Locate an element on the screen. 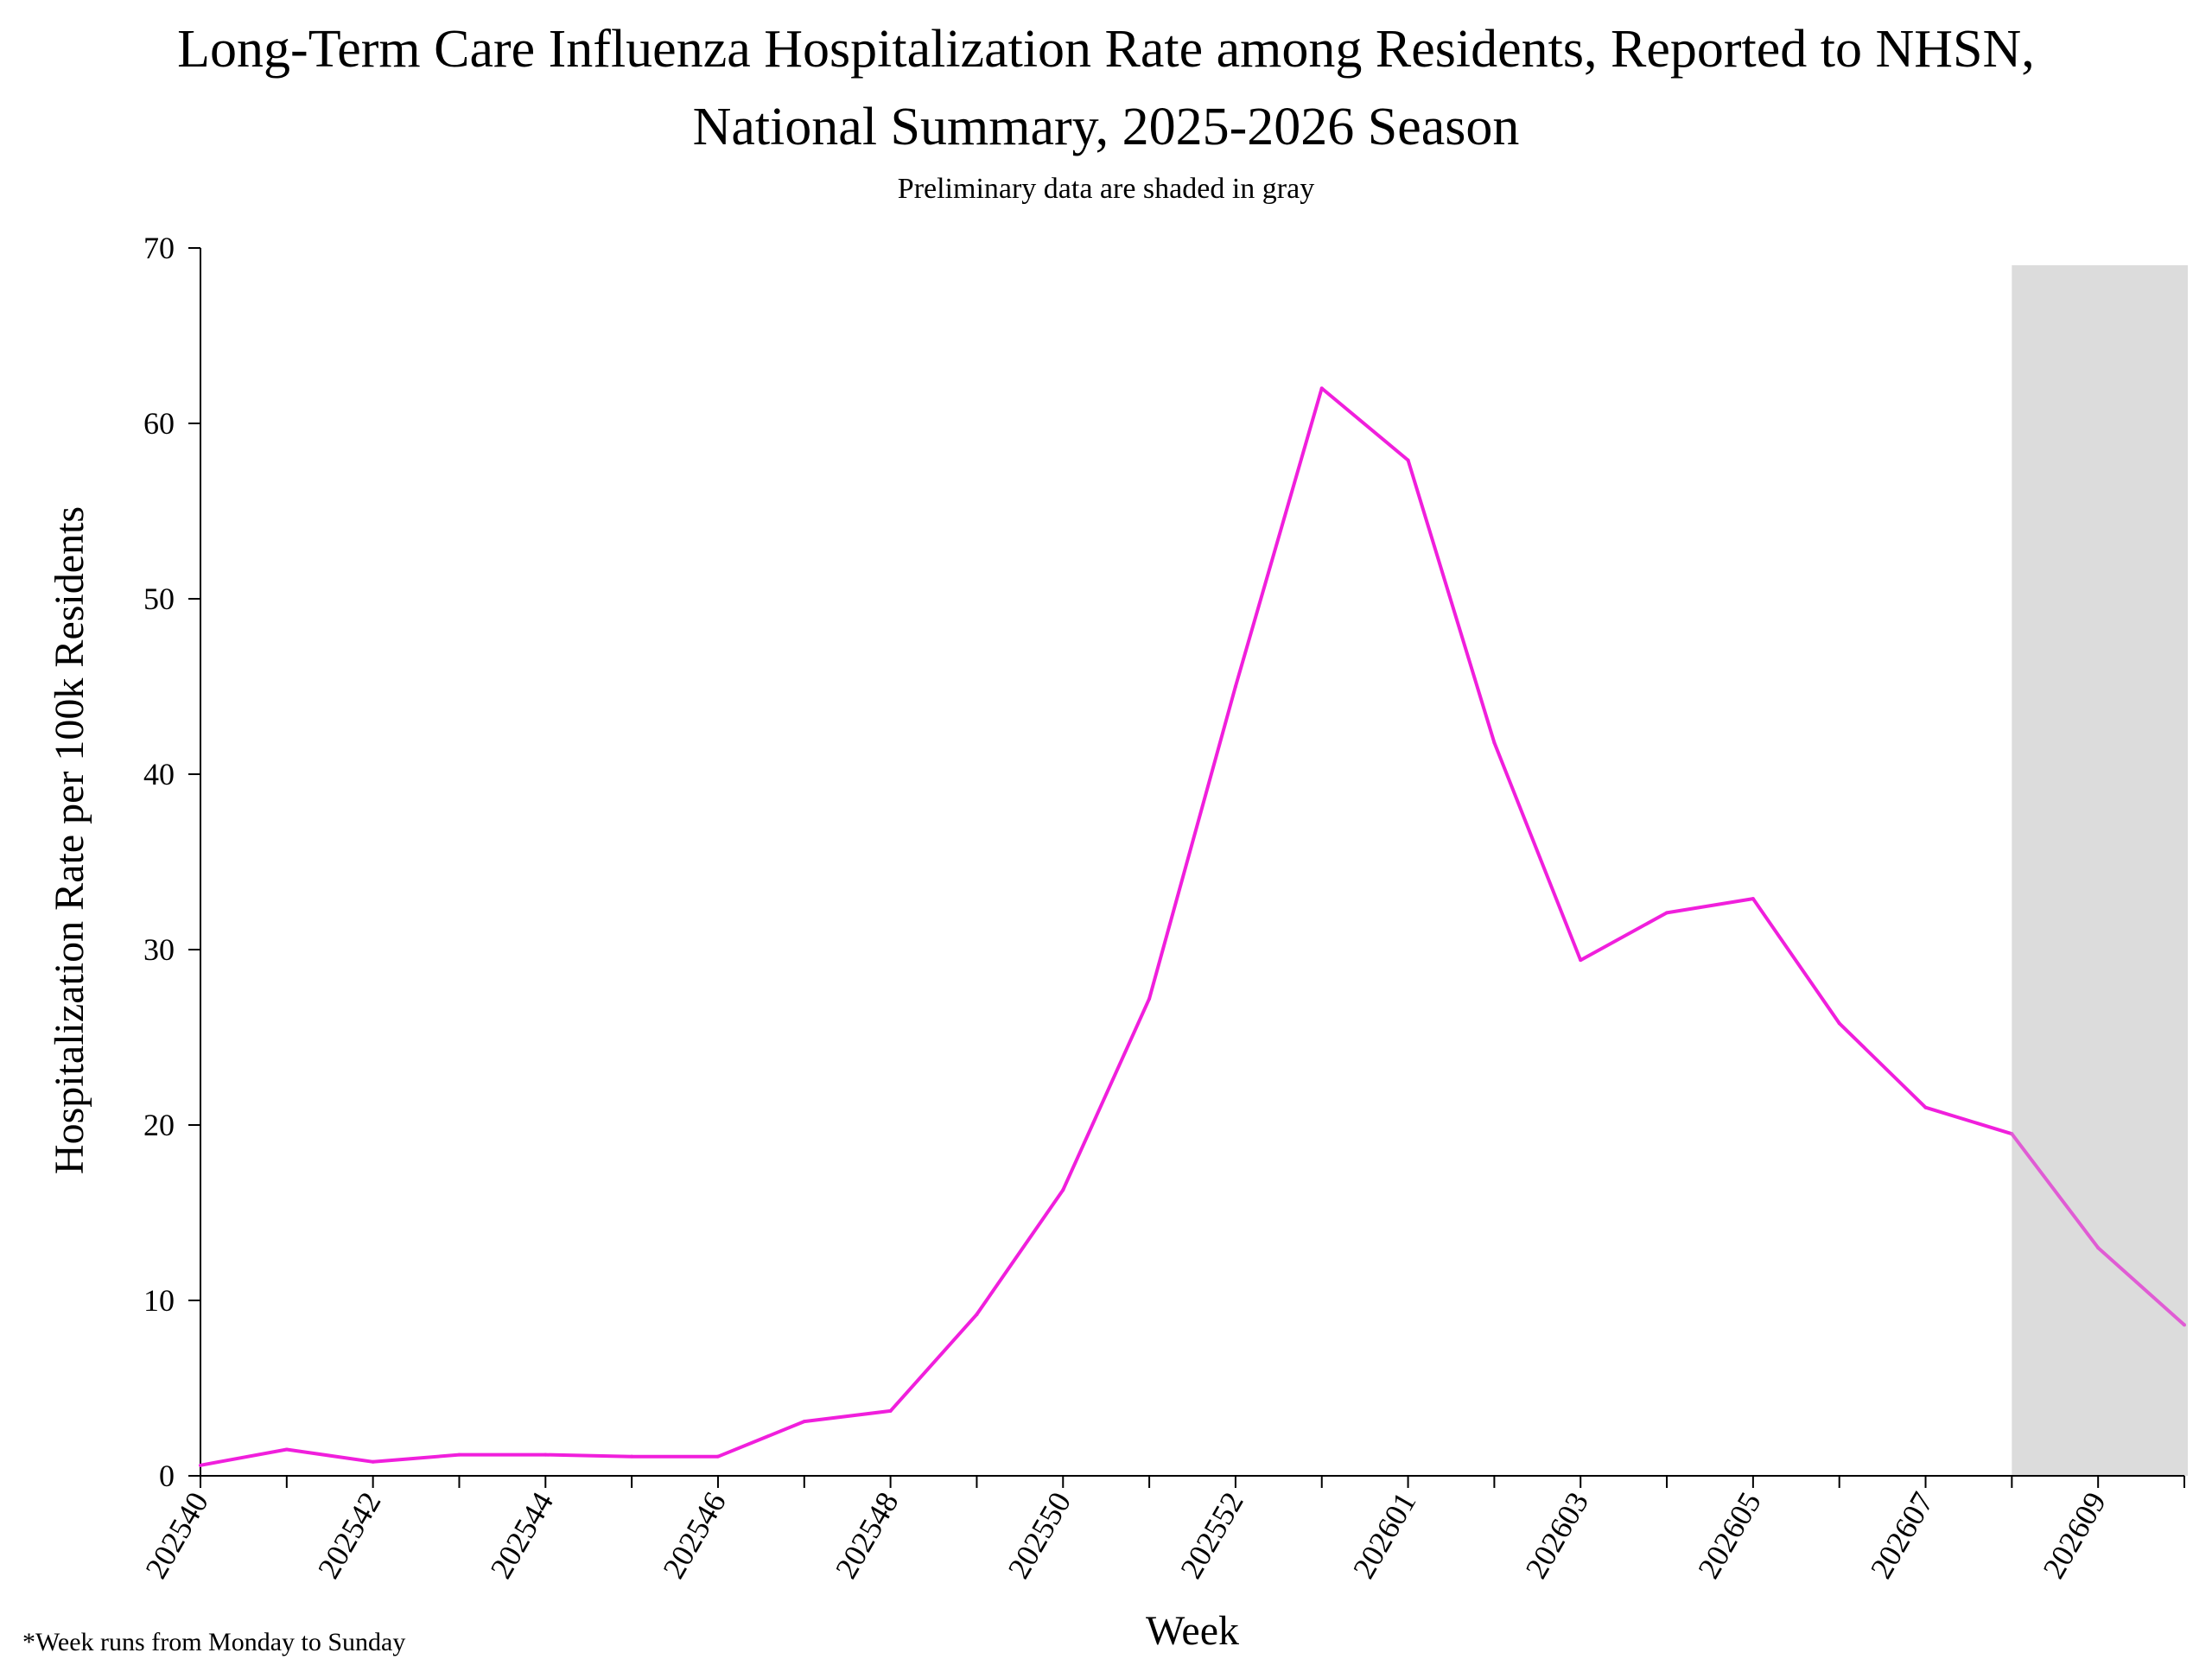 The height and width of the screenshot is (1659, 2212). x-tick-label: 202601 is located at coordinates (1384, 1535).